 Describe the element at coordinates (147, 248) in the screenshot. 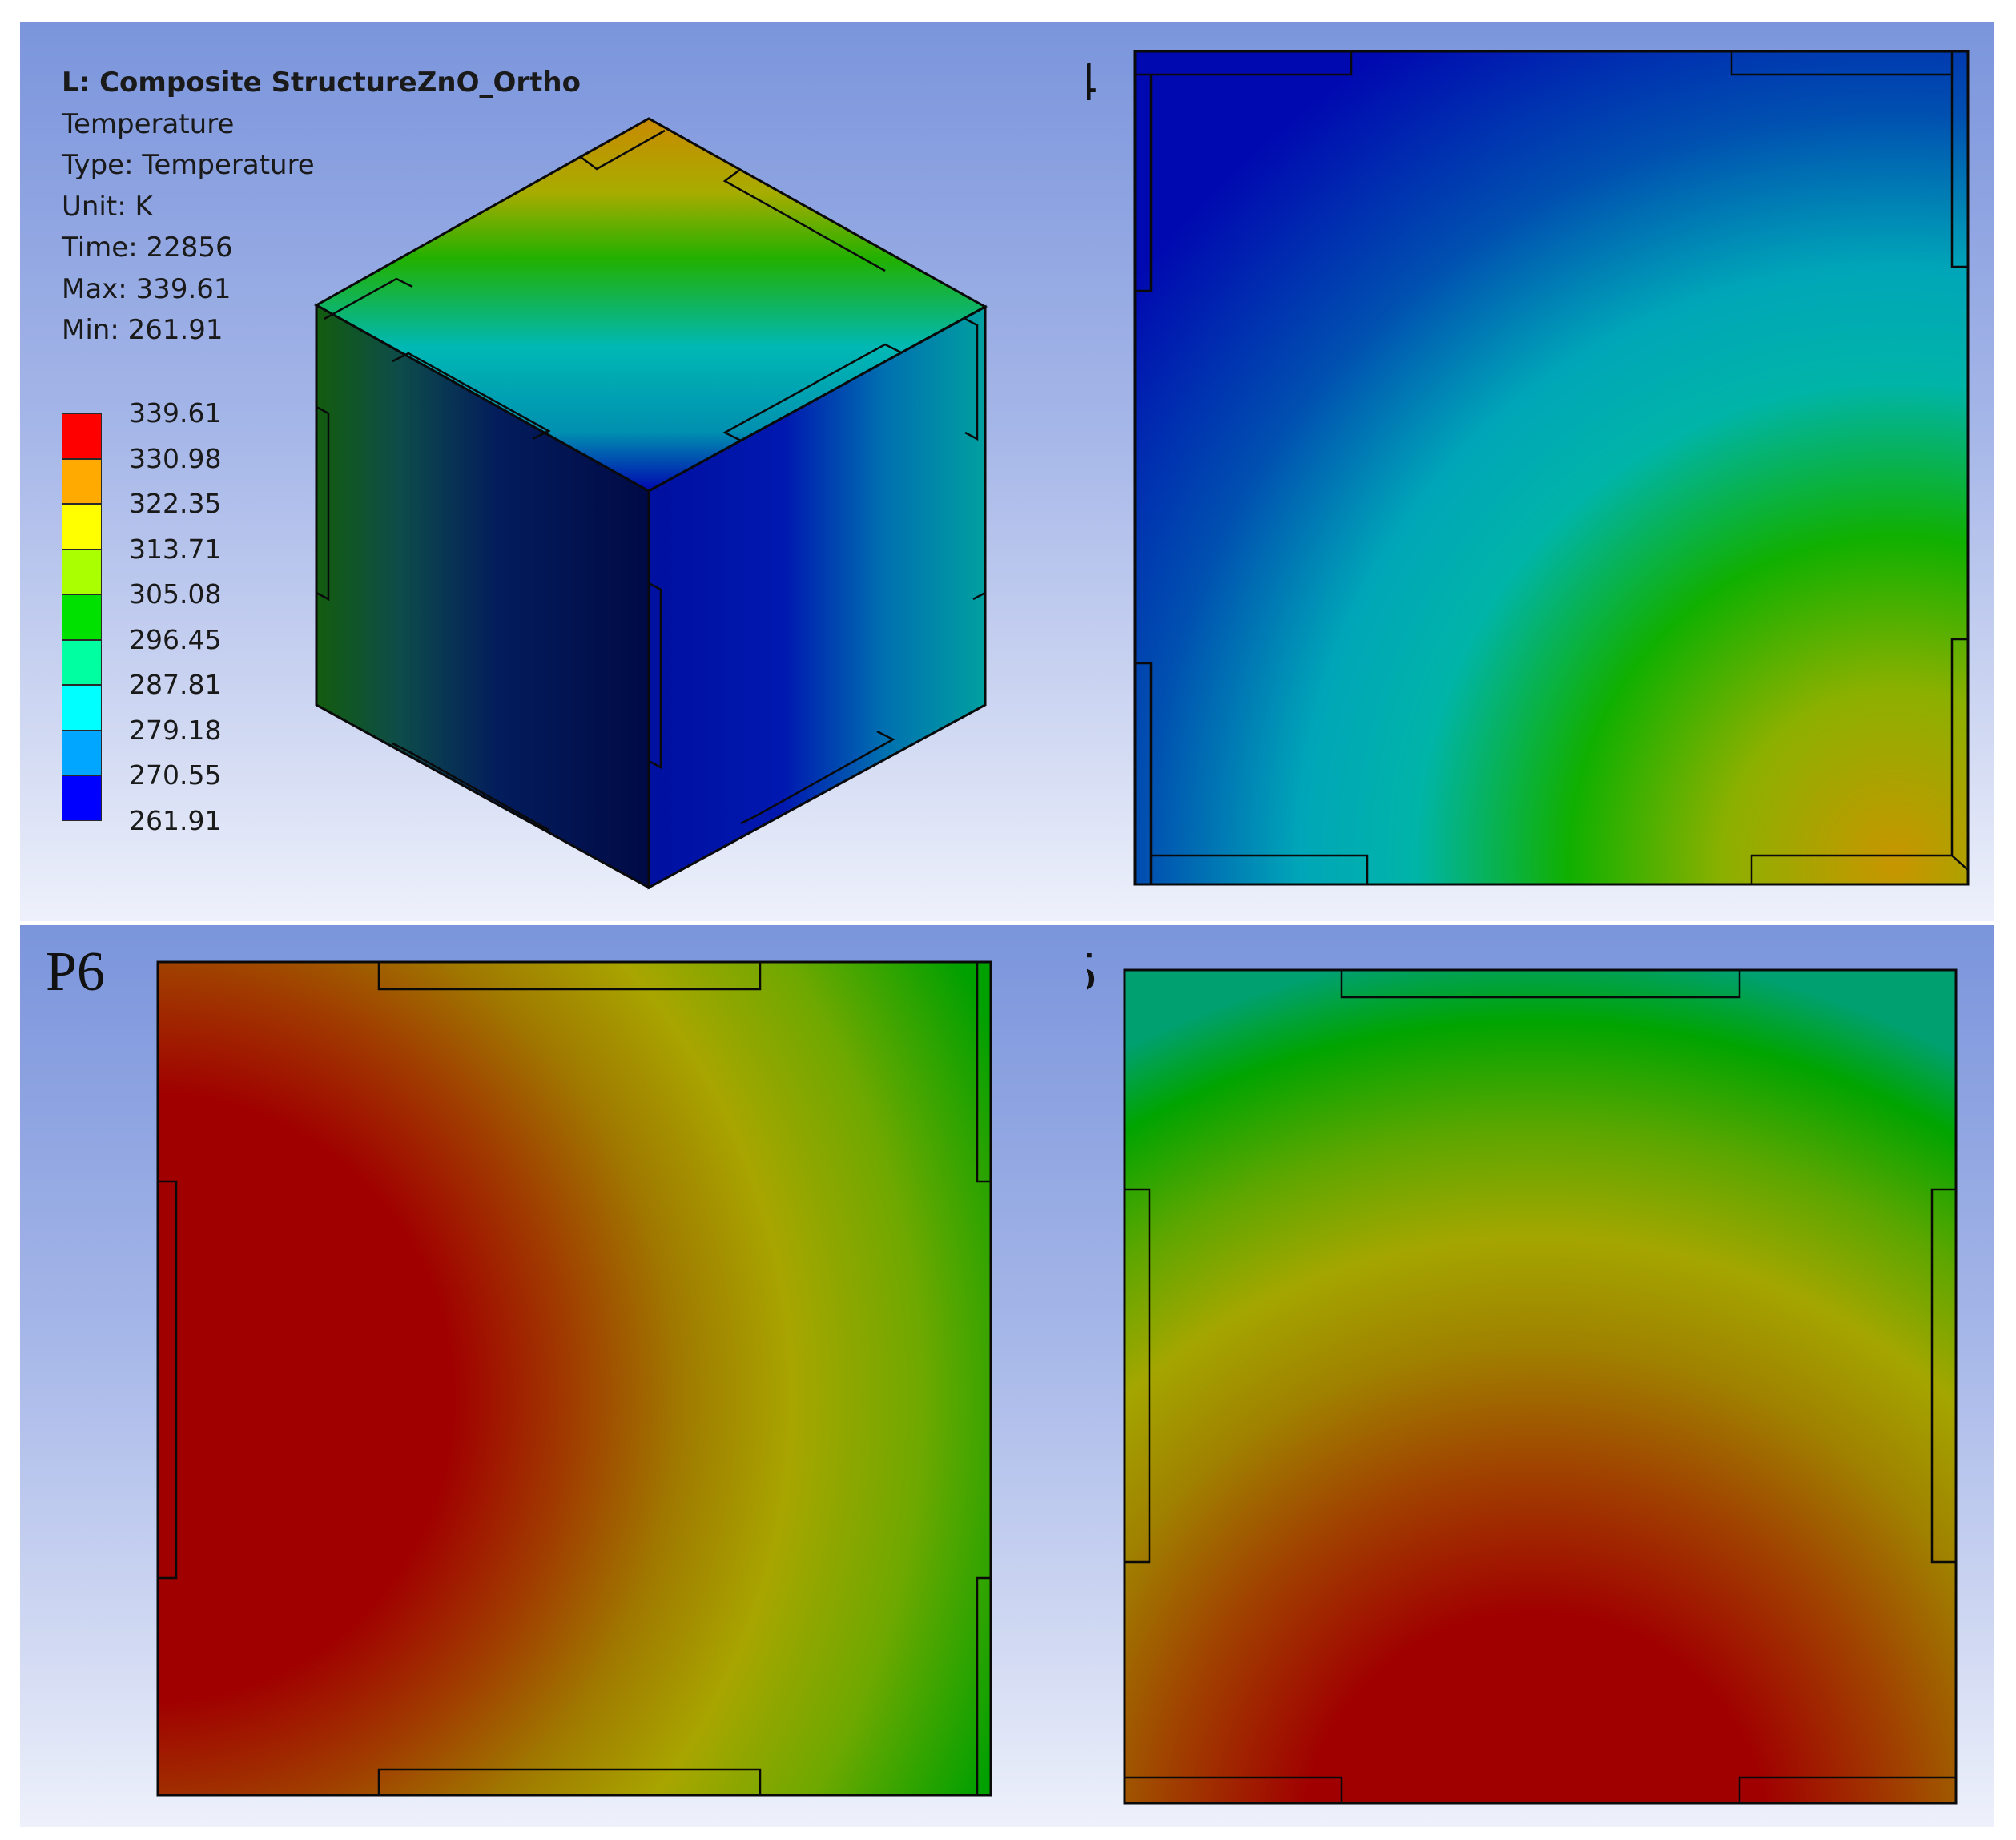

I see `result-time: Time: 22856` at that location.